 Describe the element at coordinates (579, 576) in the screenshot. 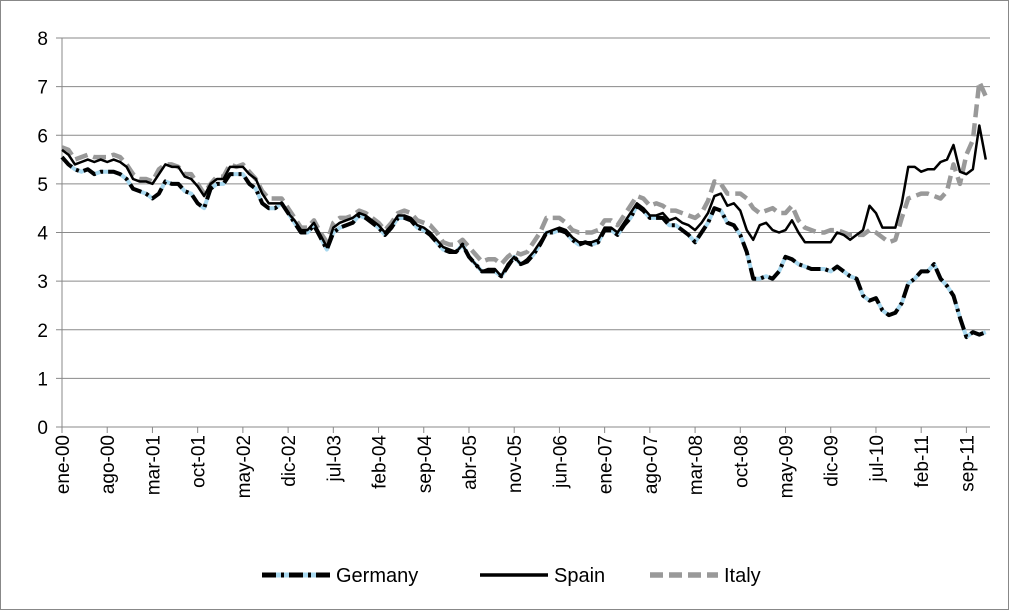

I see `legend-label: Spain` at that location.